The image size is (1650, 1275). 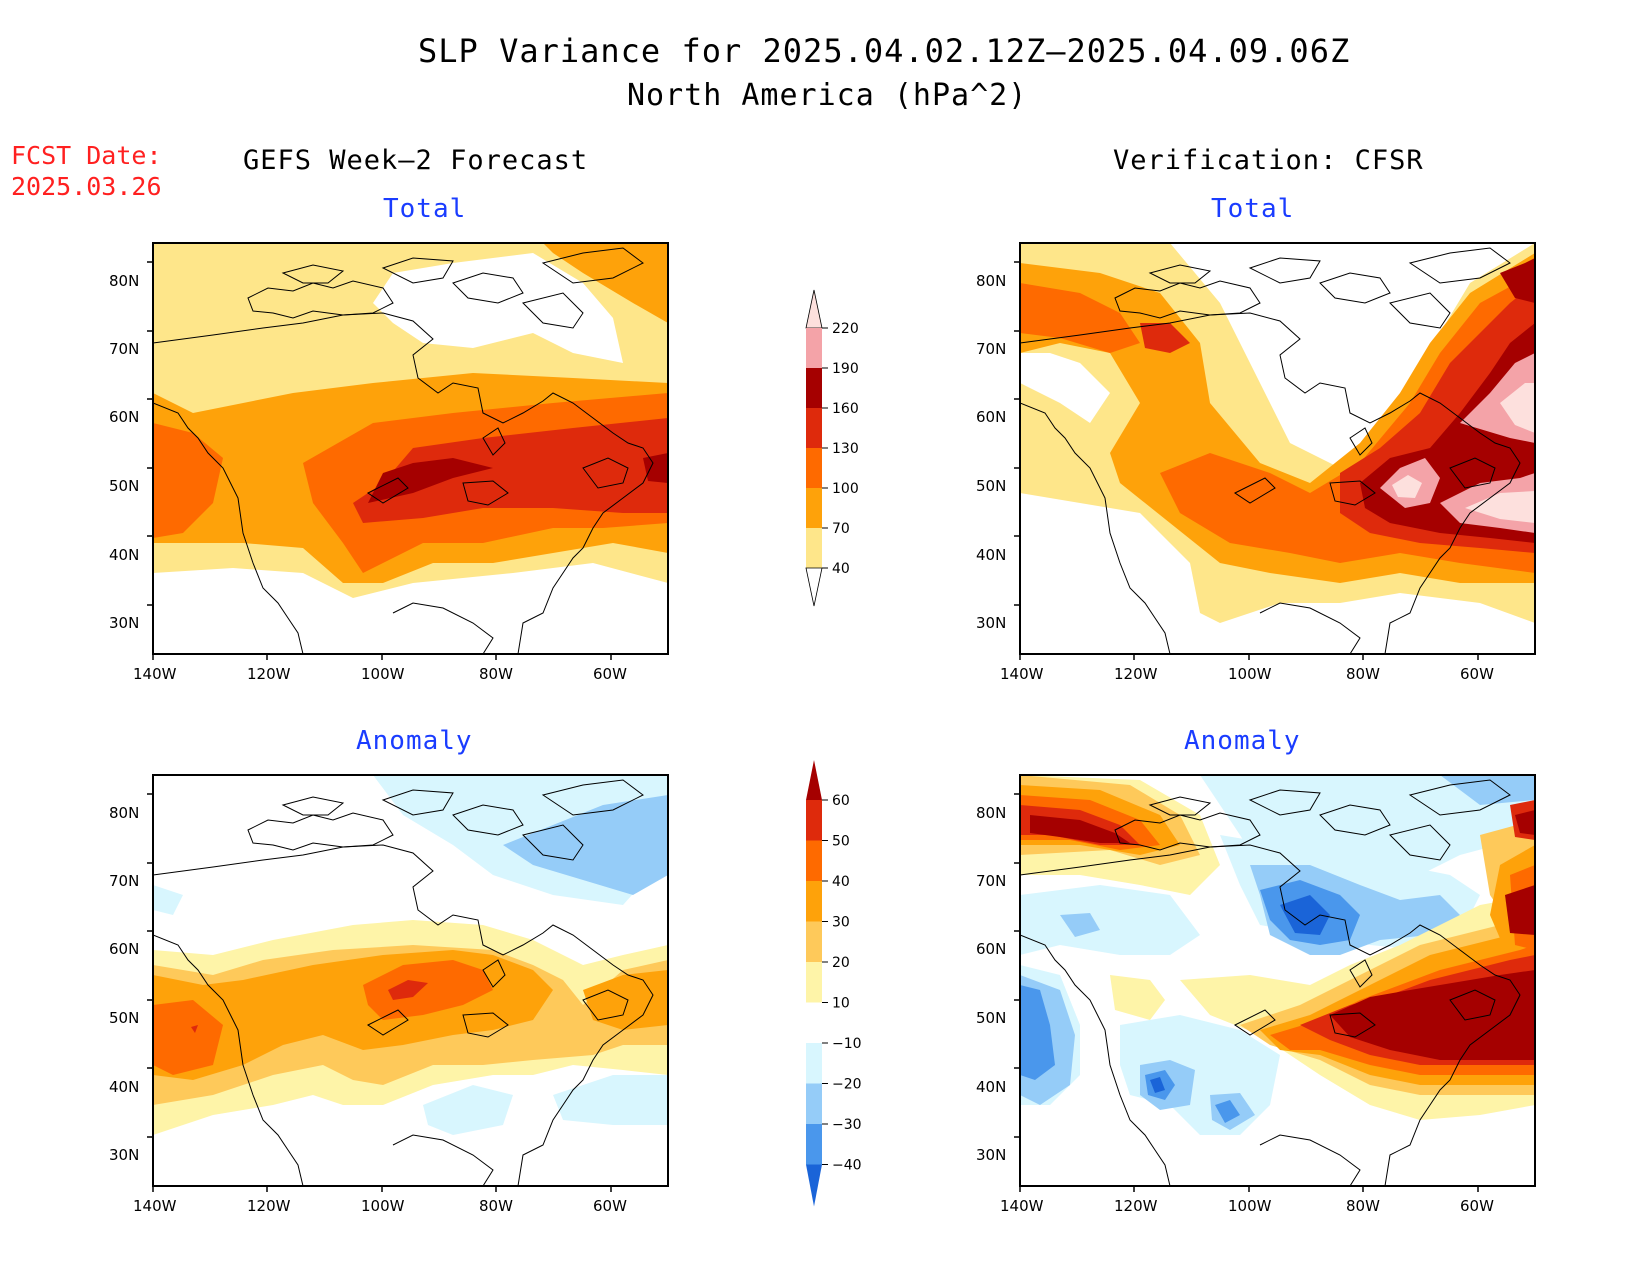 I want to click on colorbar-level-label: −10, so click(x=847, y=1044).